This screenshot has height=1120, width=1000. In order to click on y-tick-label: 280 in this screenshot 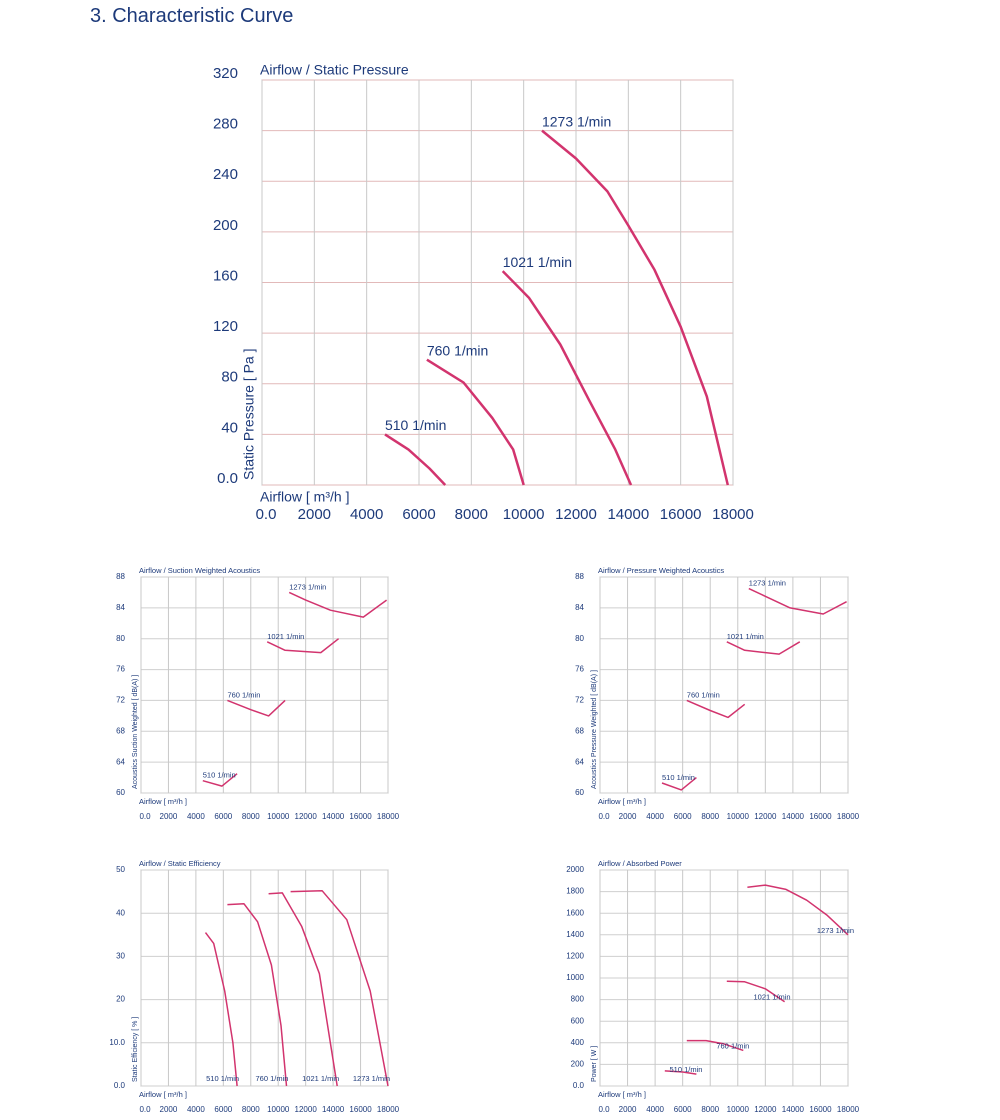, I will do `click(225, 124)`.